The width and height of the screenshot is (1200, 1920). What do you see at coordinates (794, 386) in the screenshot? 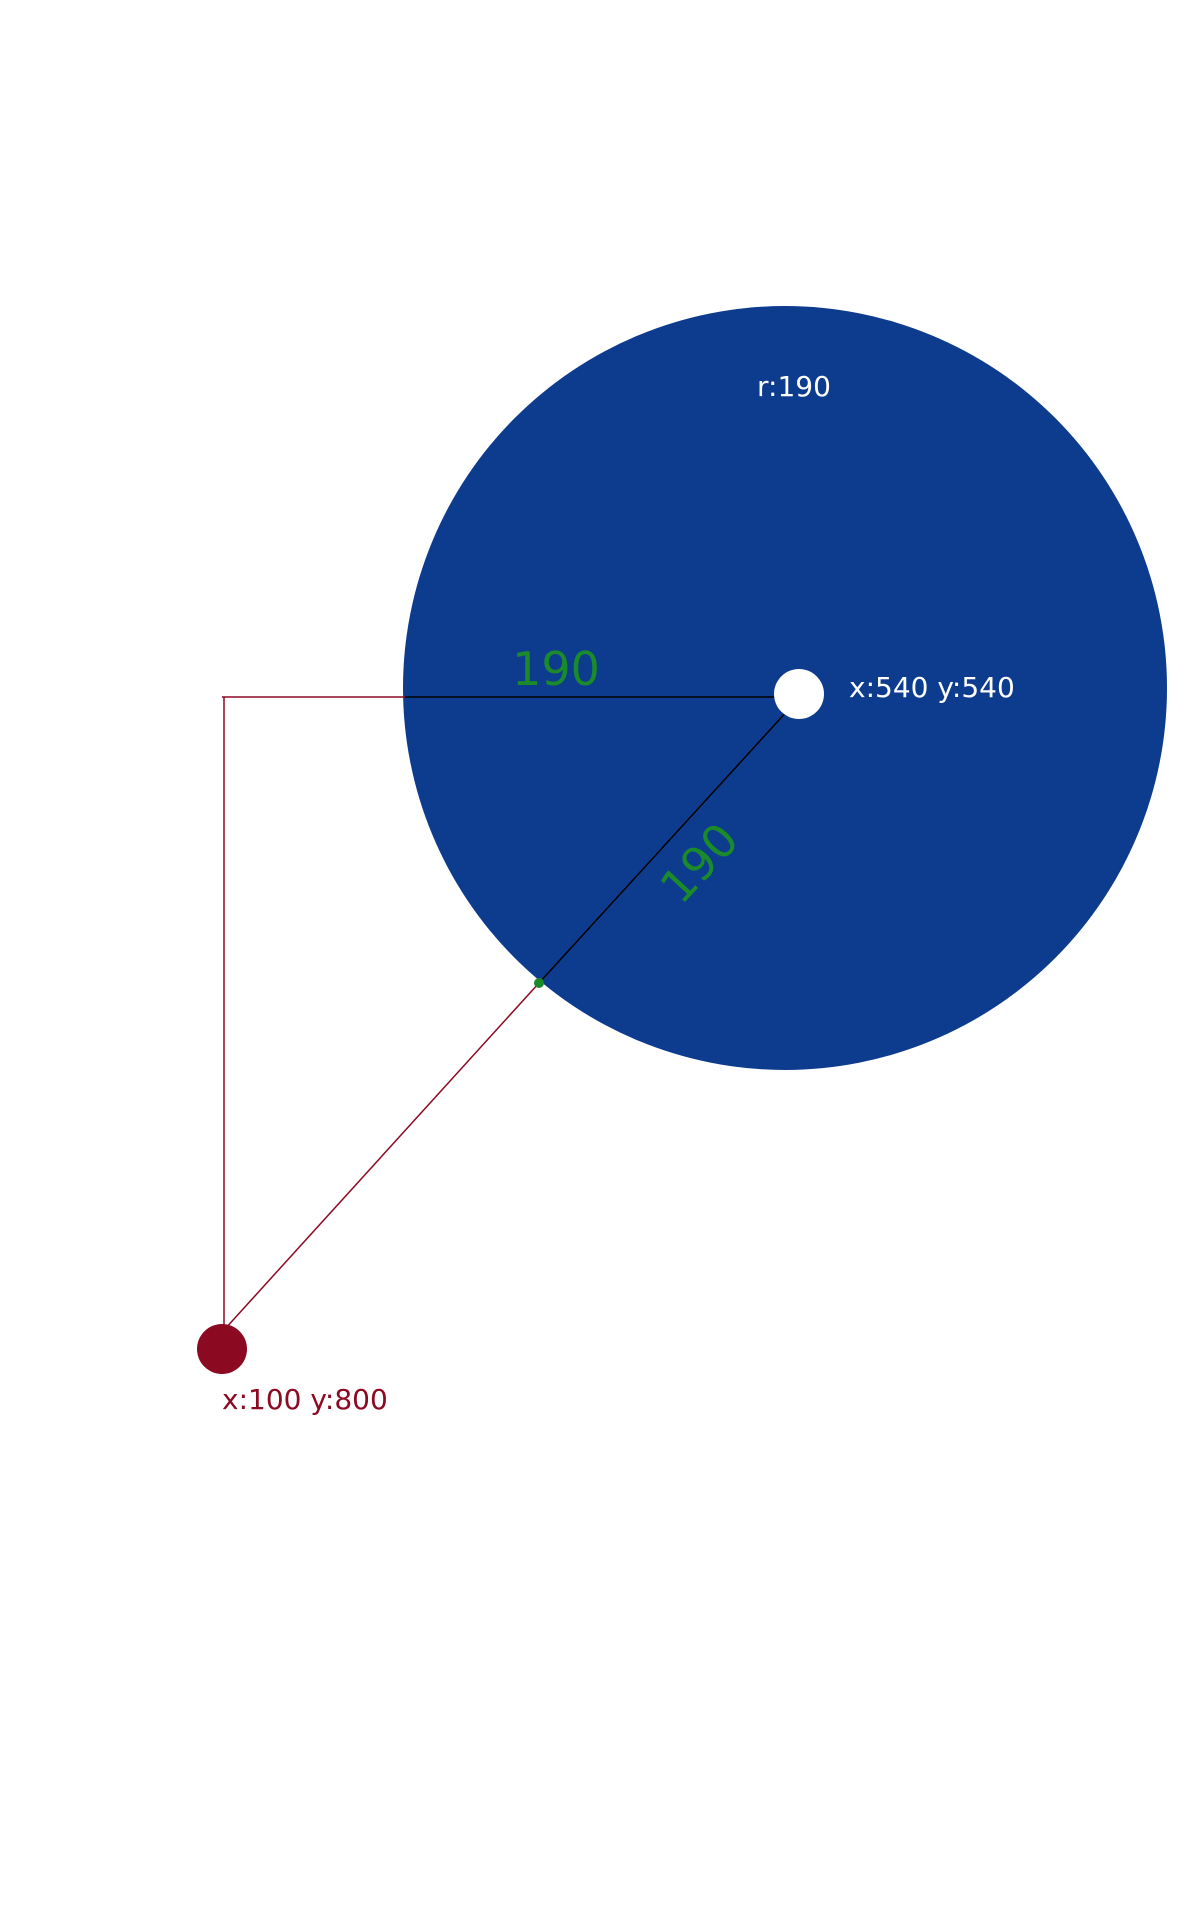
I see `radius-label: r:190` at bounding box center [794, 386].